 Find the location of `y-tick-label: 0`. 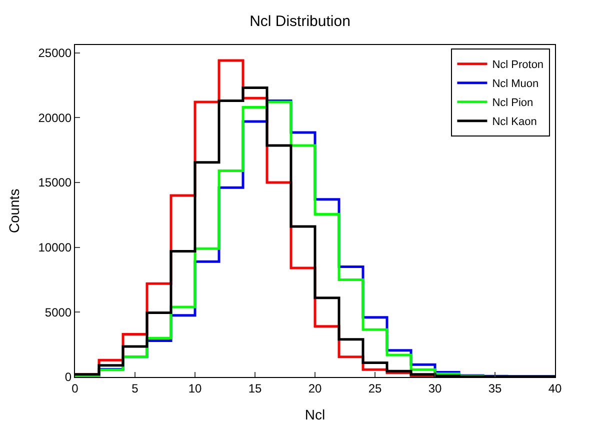

y-tick-label: 0 is located at coordinates (68, 377).